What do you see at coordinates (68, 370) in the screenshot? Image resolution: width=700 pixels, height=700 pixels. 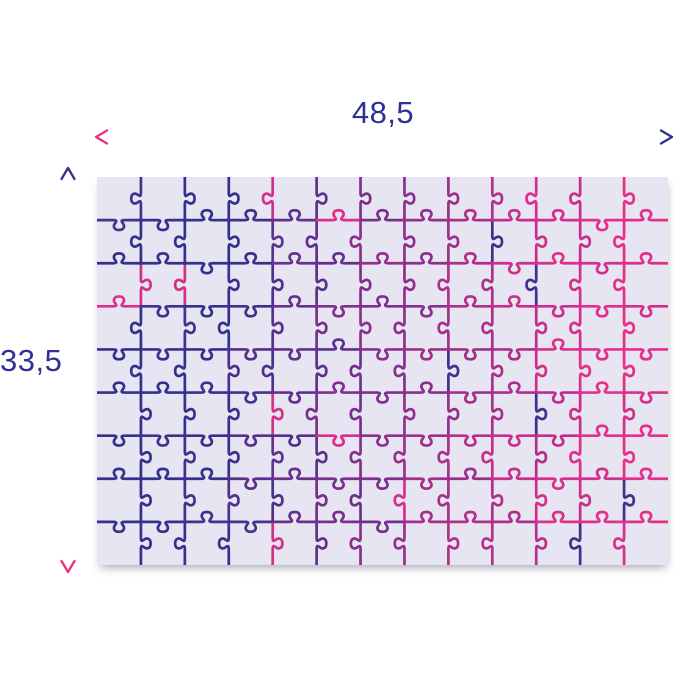 I see `height-dimension-arrow` at bounding box center [68, 370].